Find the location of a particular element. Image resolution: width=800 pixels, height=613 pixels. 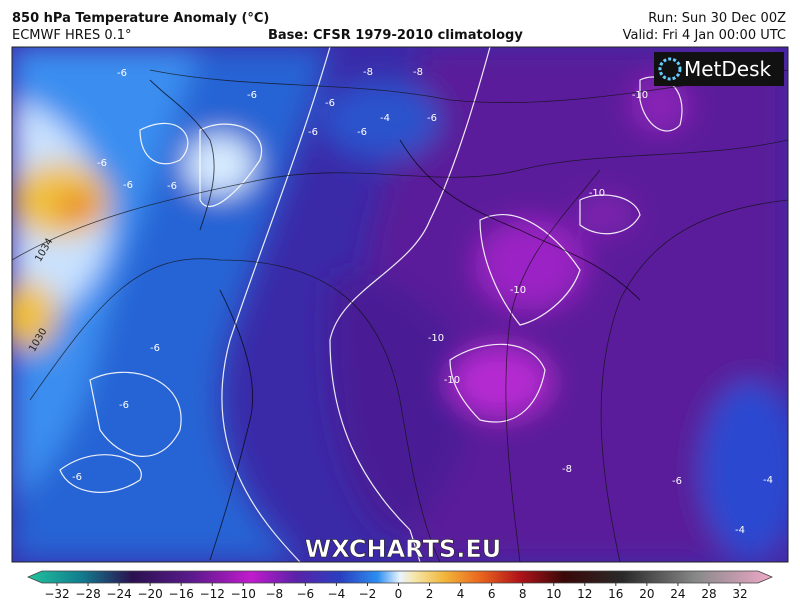

colorbar-label: 32 is located at coordinates (739, 594).